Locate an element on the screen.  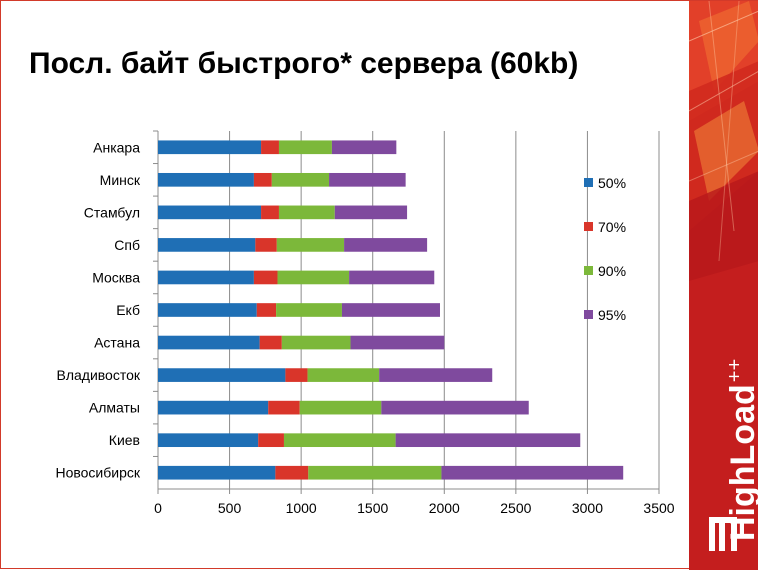
category-label: Стамбул is located at coordinates (112, 212).